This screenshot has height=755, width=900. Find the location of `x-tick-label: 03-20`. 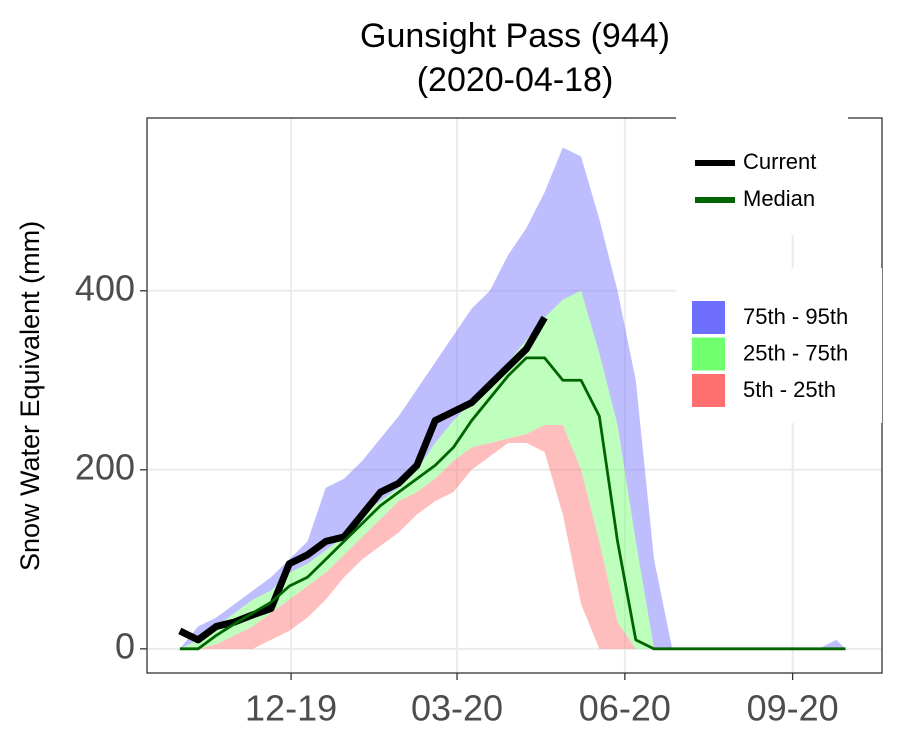

x-tick-label: 03-20 is located at coordinates (457, 708).